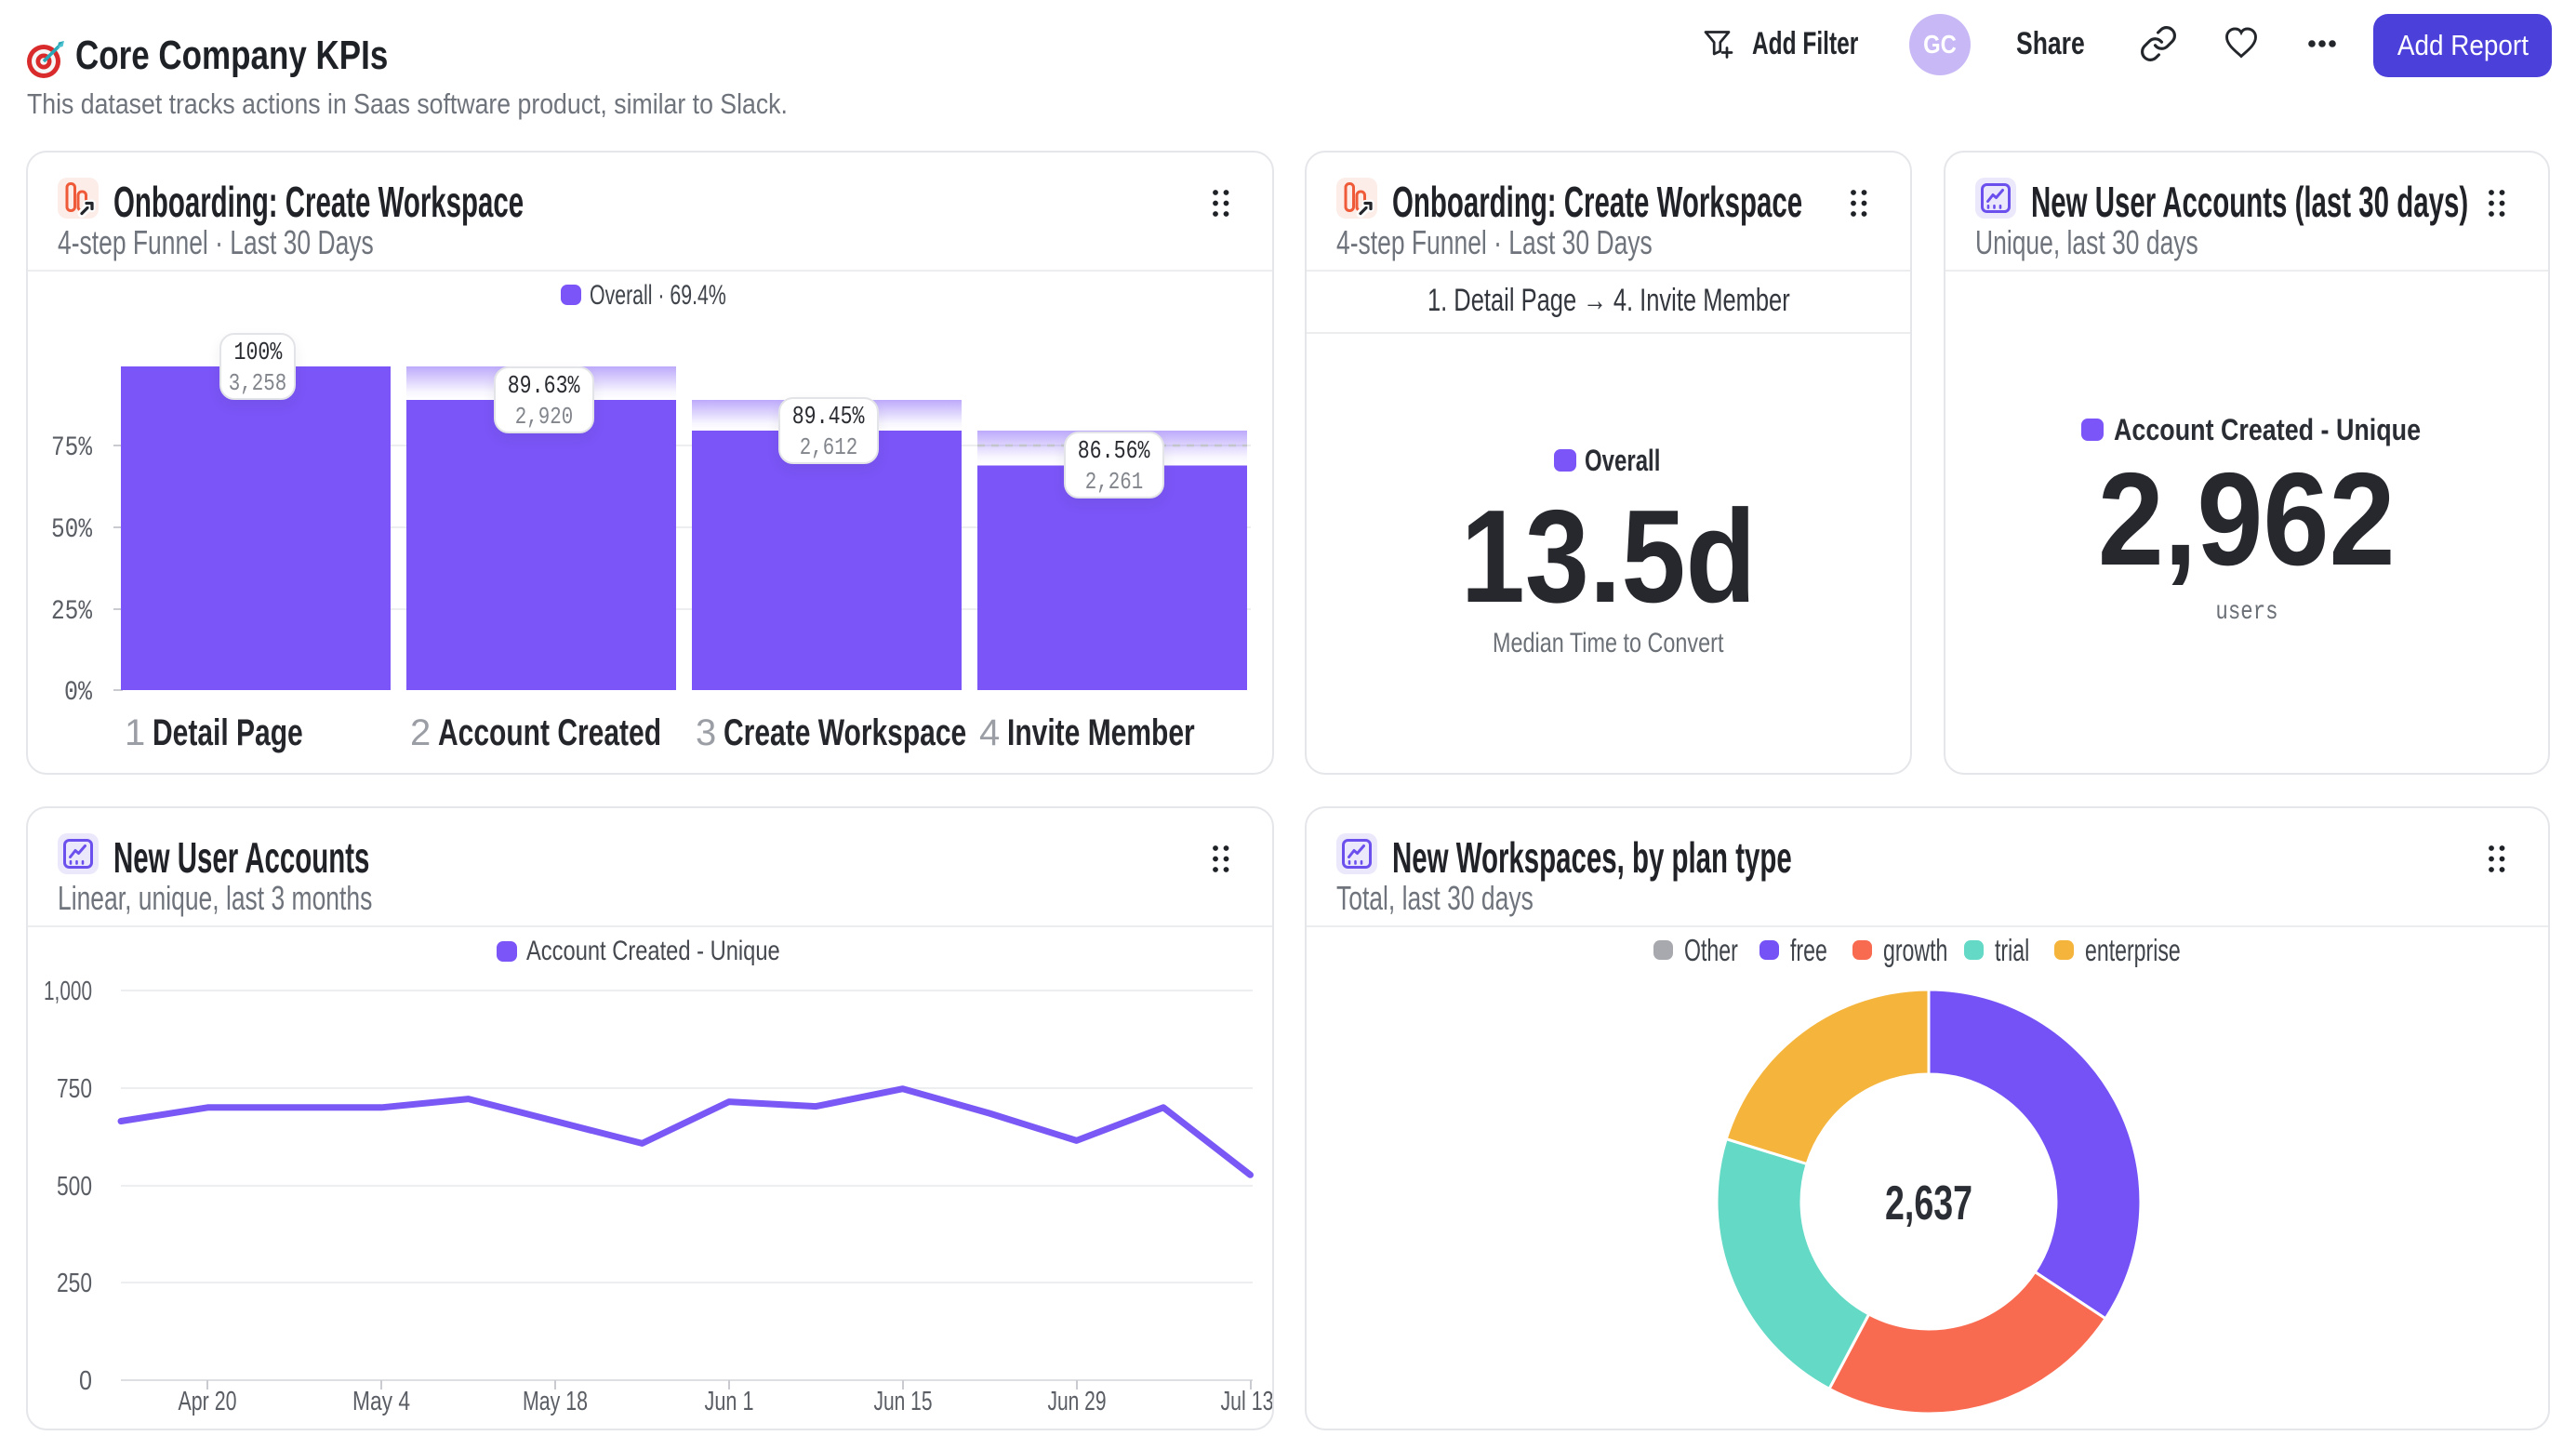 This screenshot has height=1449, width=2576. I want to click on svg-text: May 18, so click(555, 1402).